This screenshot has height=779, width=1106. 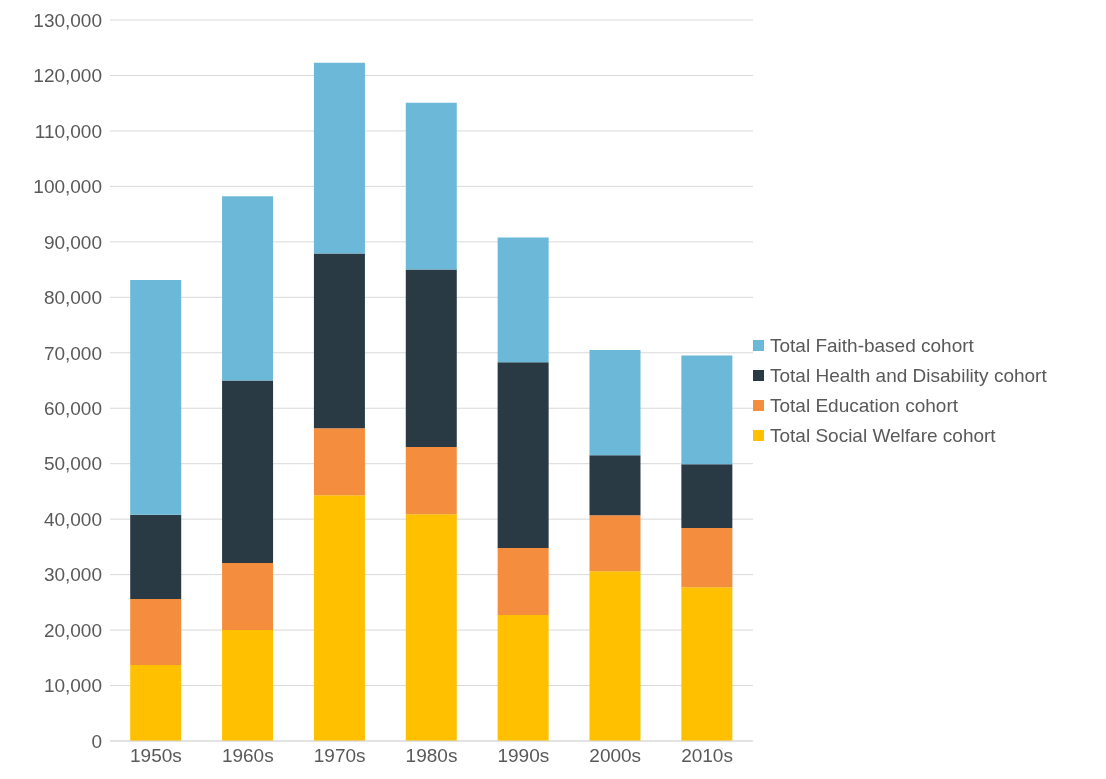 What do you see at coordinates (523, 756) in the screenshot?
I see `x-tick-label: 1990s` at bounding box center [523, 756].